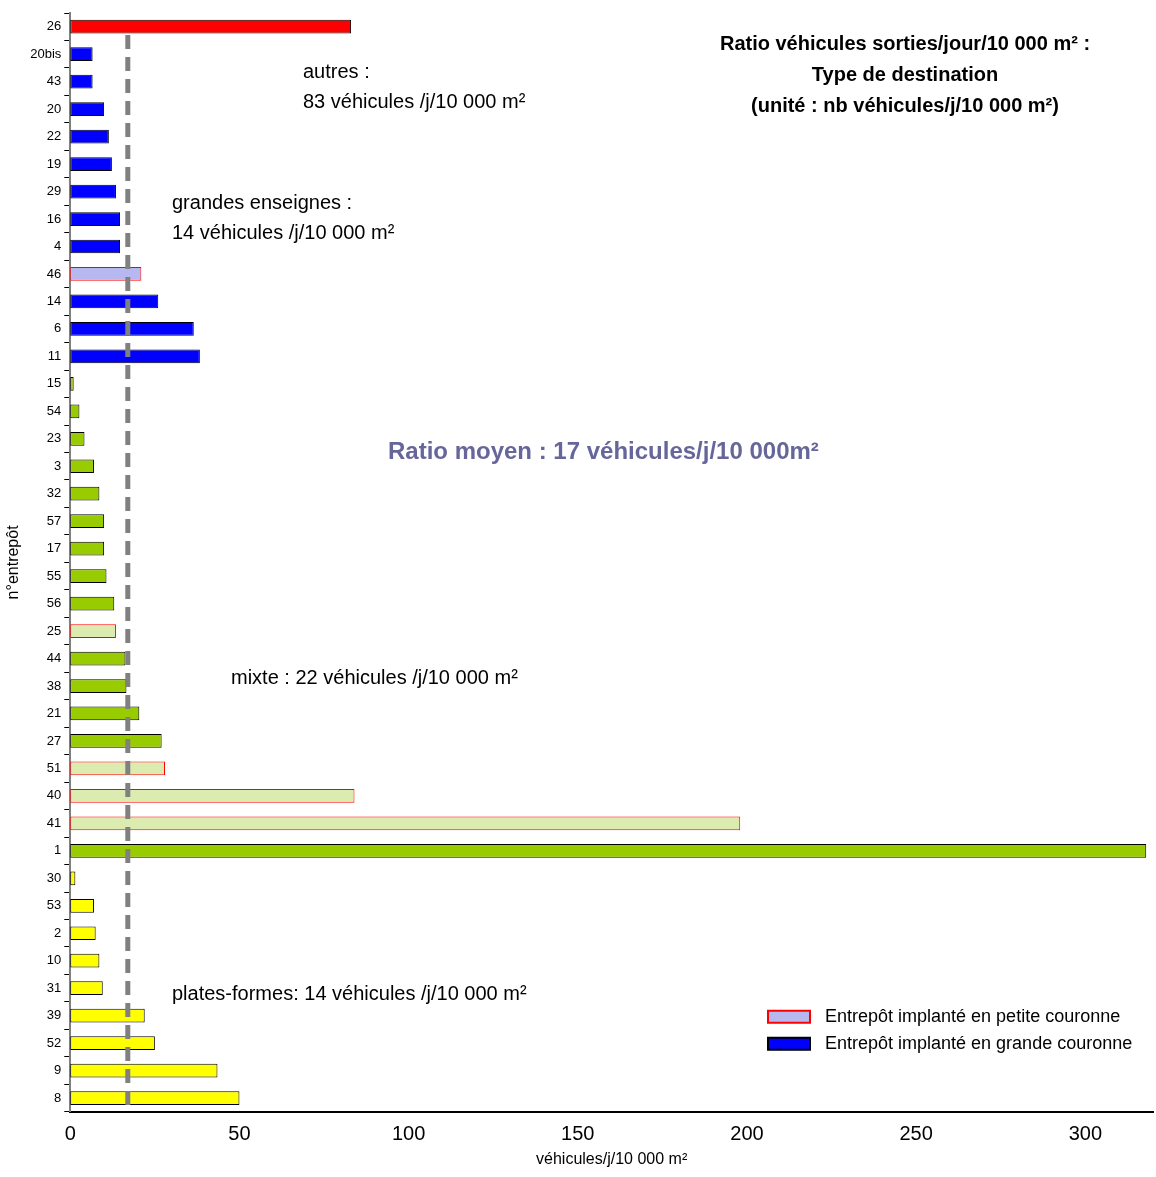 Image resolution: width=1156 pixels, height=1177 pixels. I want to click on y-tick-label: 54, so click(54, 410).